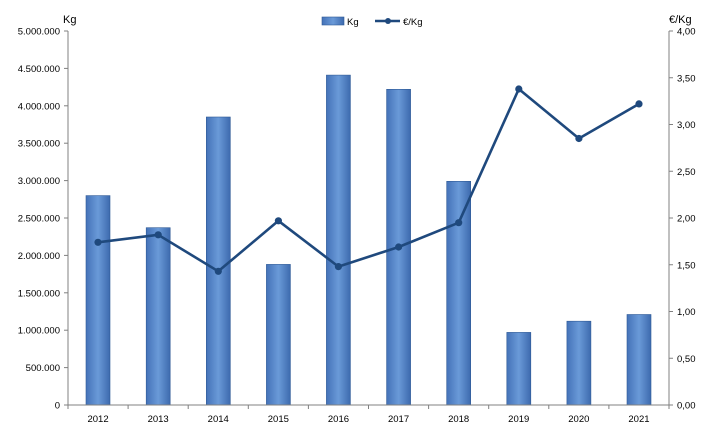 The image size is (720, 447). I want to click on price-point-2020, so click(579, 138).